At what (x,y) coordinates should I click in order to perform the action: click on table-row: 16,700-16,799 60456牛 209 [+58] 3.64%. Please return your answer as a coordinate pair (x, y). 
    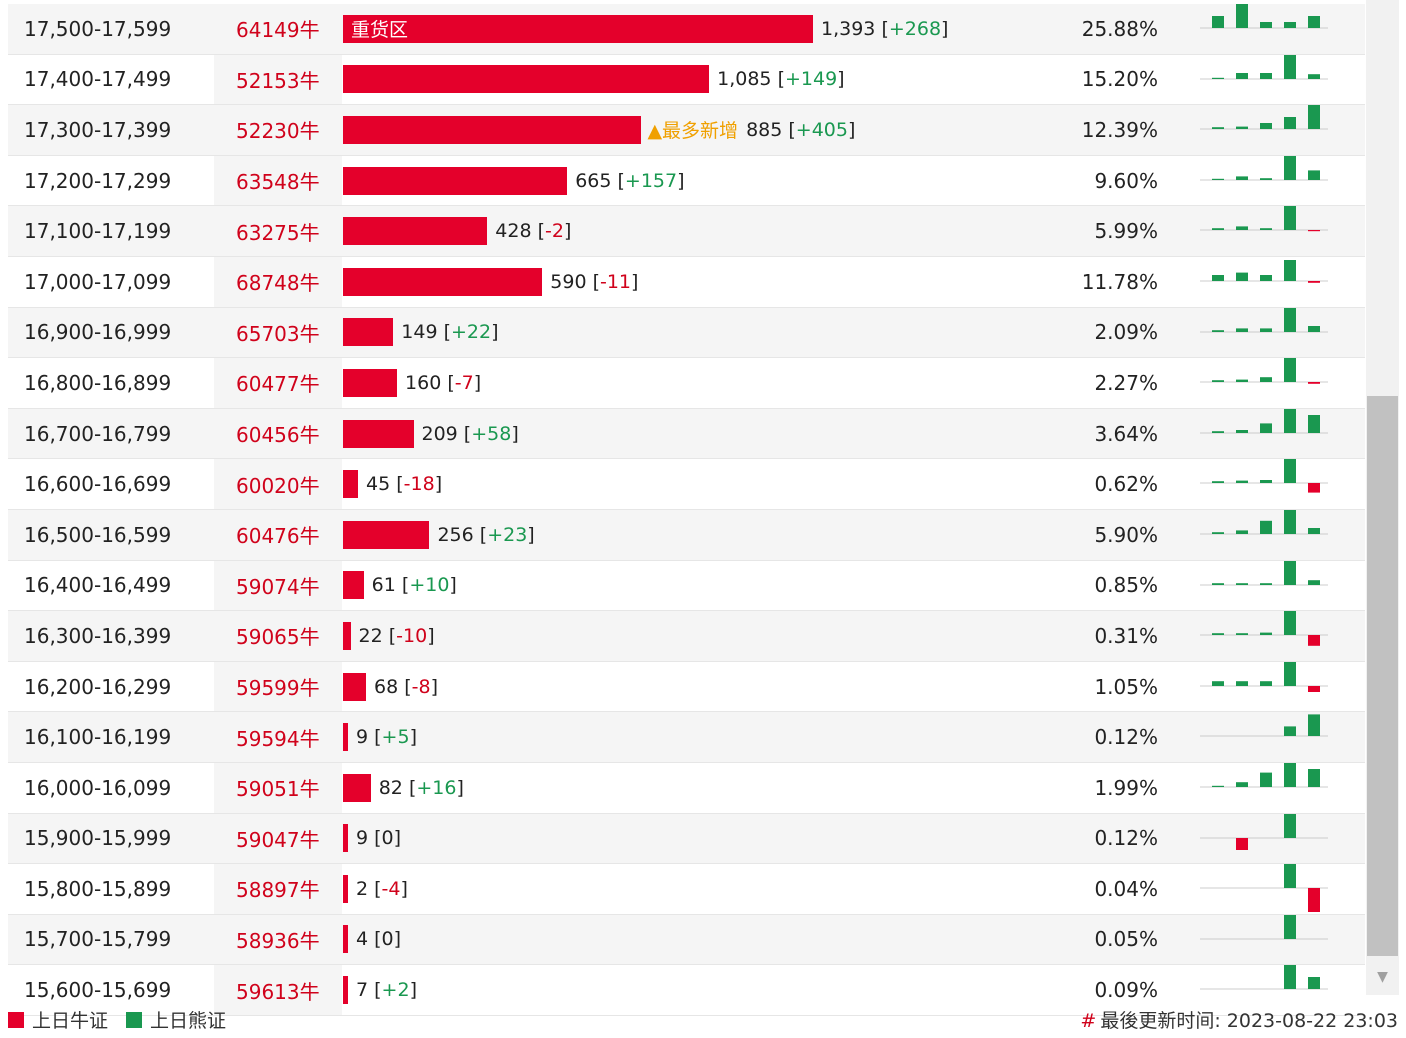
    Looking at the image, I should click on (686, 434).